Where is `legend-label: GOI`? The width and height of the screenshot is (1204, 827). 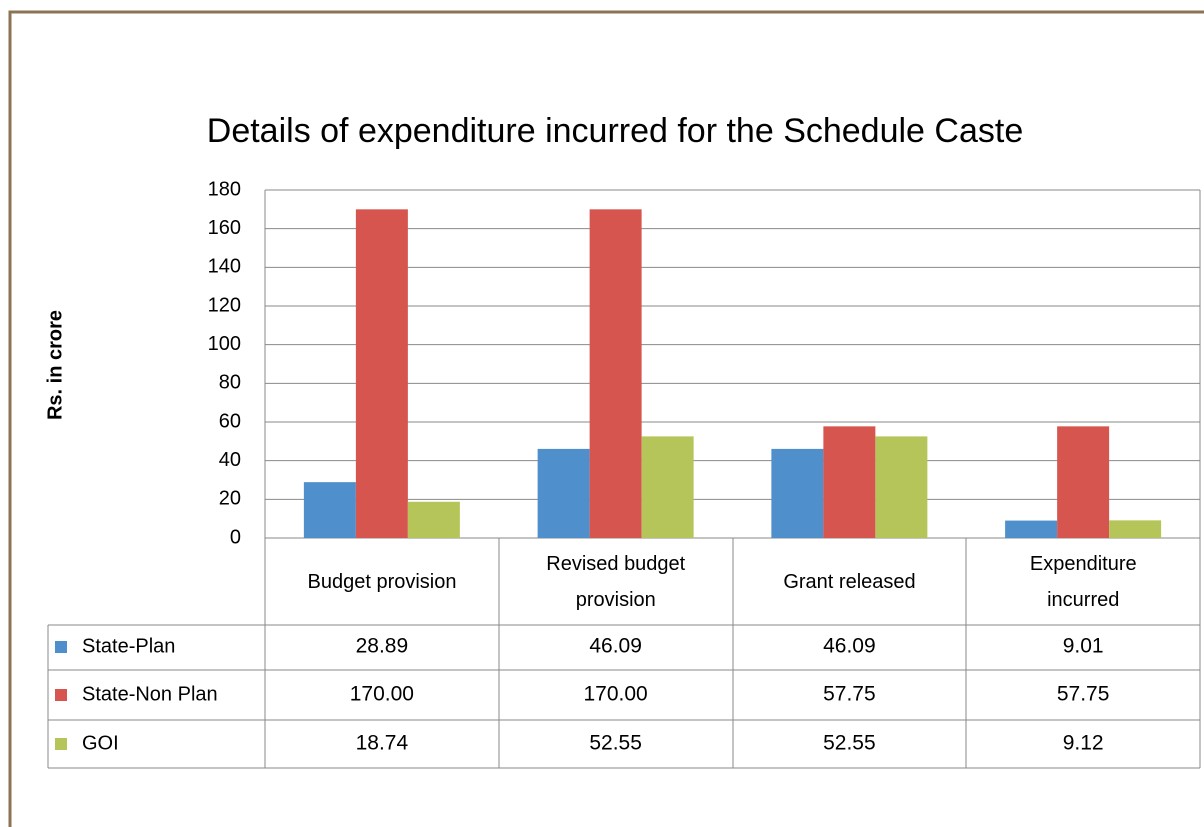 legend-label: GOI is located at coordinates (100, 743).